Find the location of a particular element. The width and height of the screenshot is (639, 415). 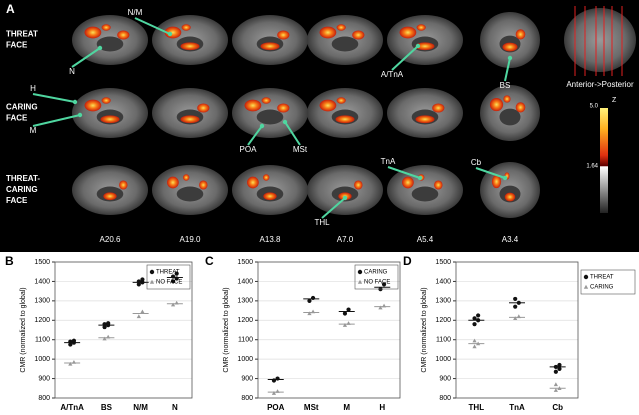

row-label: CARING is located at coordinates (22, 107).